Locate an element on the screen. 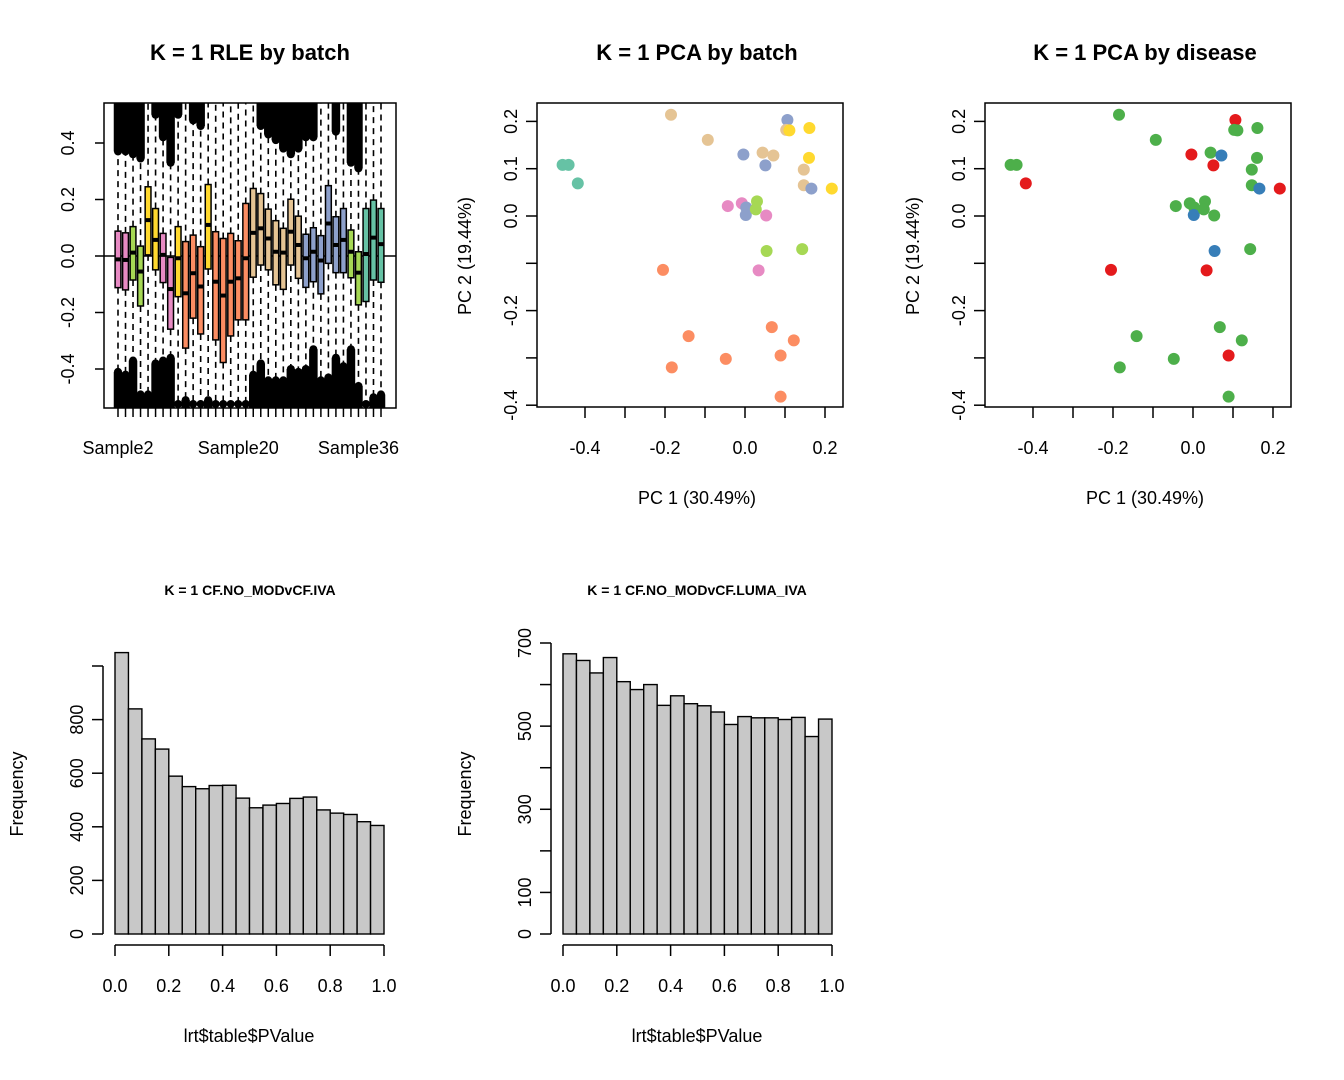  x-tick-label: 1.0 is located at coordinates (831, 986).